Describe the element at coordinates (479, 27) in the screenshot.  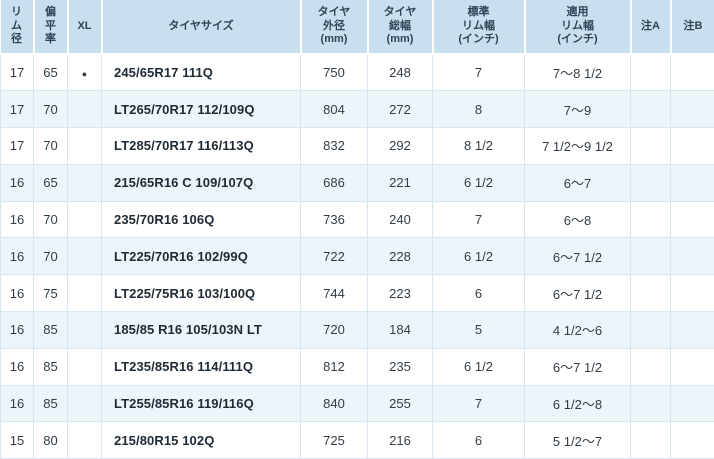
I see `col-header-standard-rim-width: 標準 リム幅 (インチ)` at that location.